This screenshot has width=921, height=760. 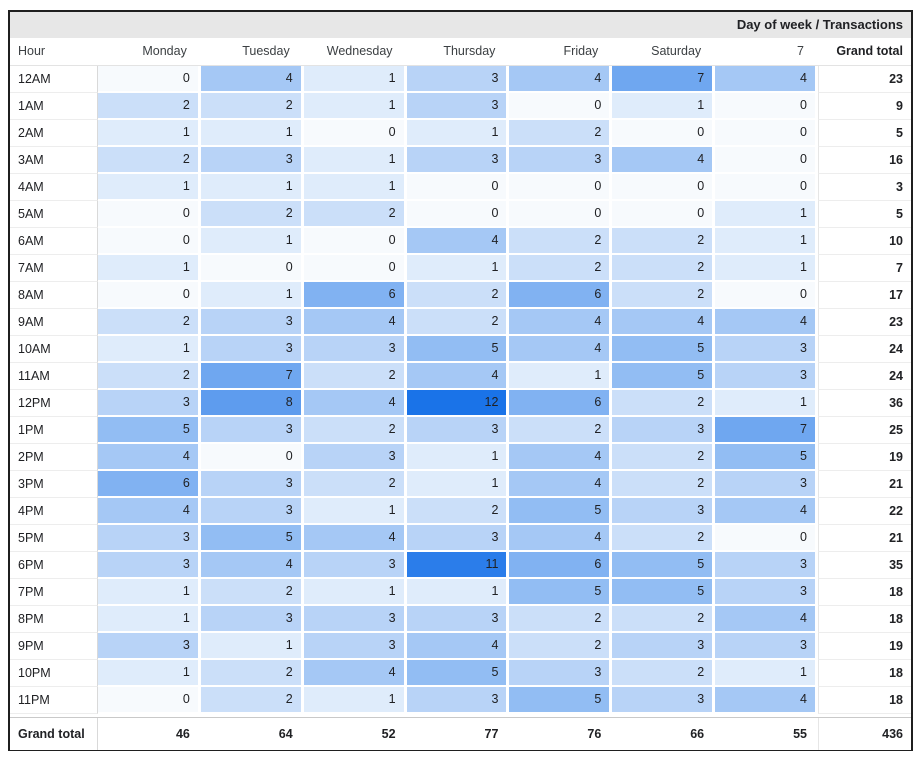 I want to click on column-total-cell: 77, so click(x=458, y=734).